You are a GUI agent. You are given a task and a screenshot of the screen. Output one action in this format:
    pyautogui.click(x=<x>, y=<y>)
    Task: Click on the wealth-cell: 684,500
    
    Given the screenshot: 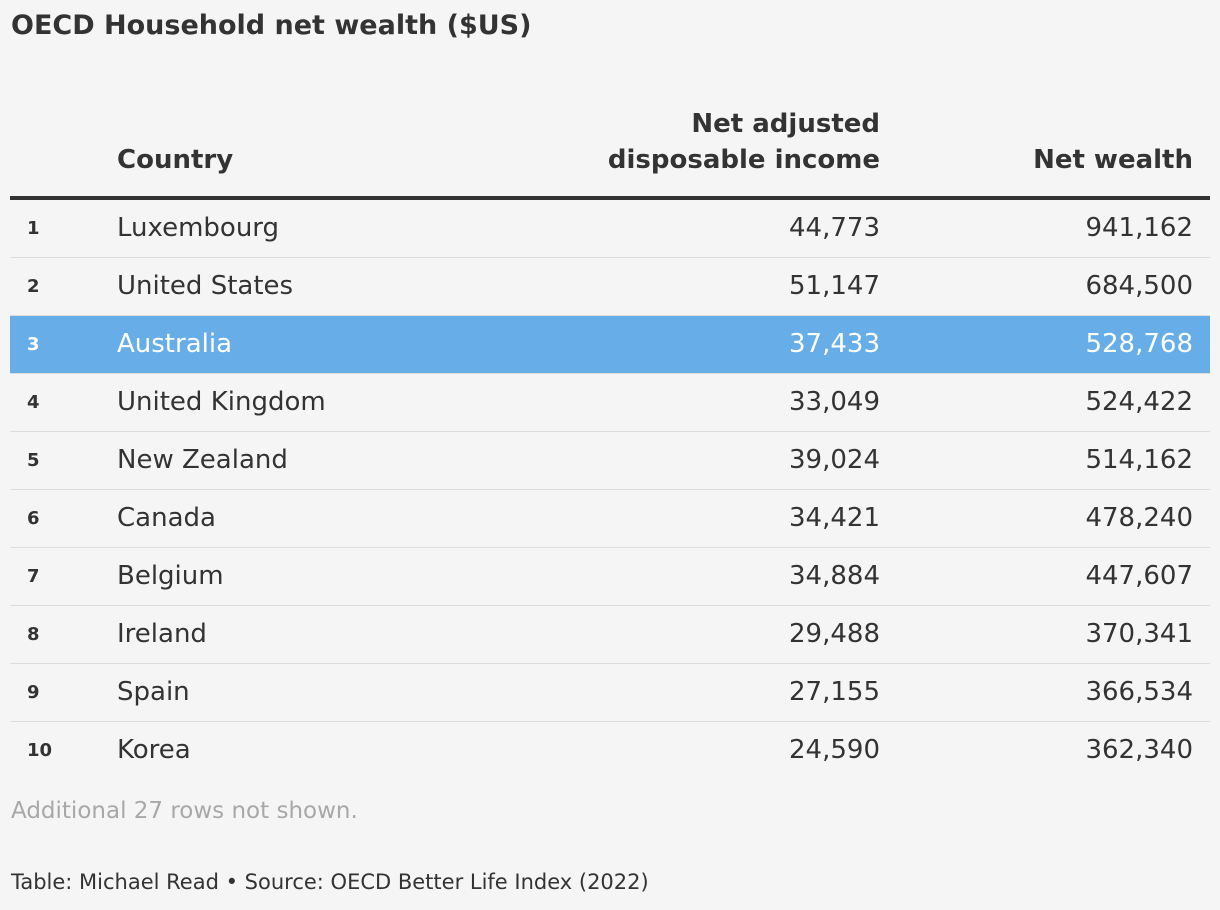 What is the action you would take?
    pyautogui.click(x=1139, y=286)
    